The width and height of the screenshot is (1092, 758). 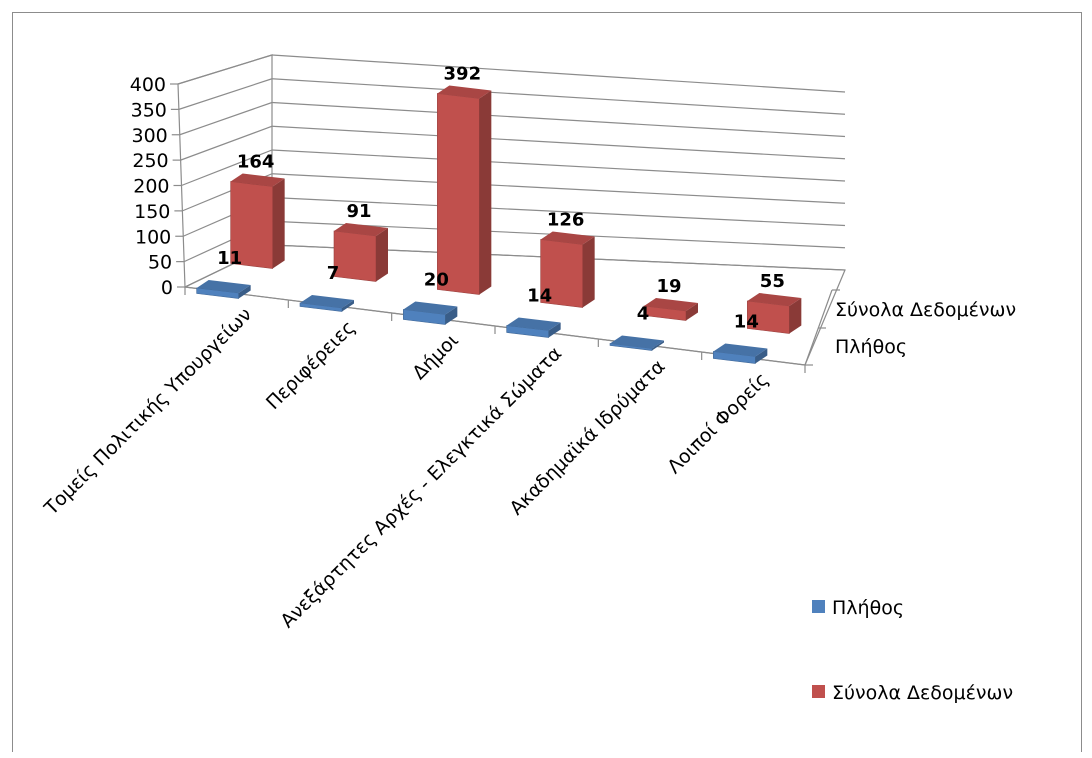 I want to click on category-label: Λοιποί Φορείς, so click(x=718, y=423).